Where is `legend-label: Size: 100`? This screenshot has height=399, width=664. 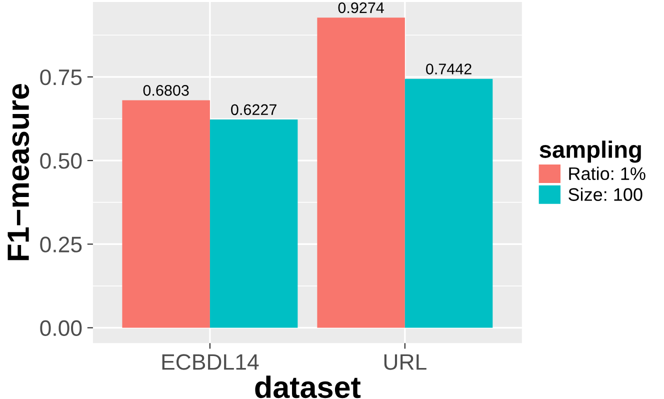
legend-label: Size: 100 is located at coordinates (605, 194).